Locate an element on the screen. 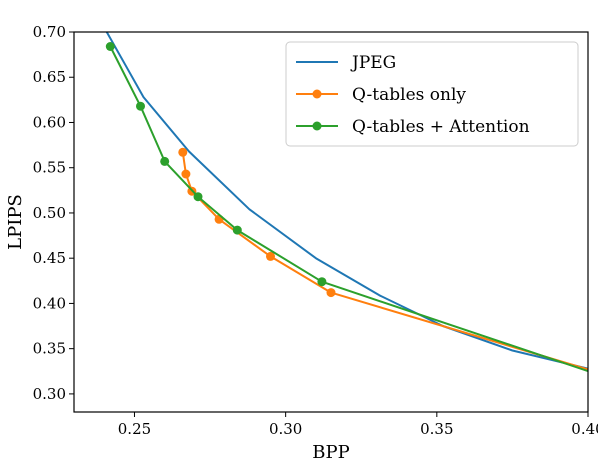  x-tick-label: 0.25 is located at coordinates (134, 429).